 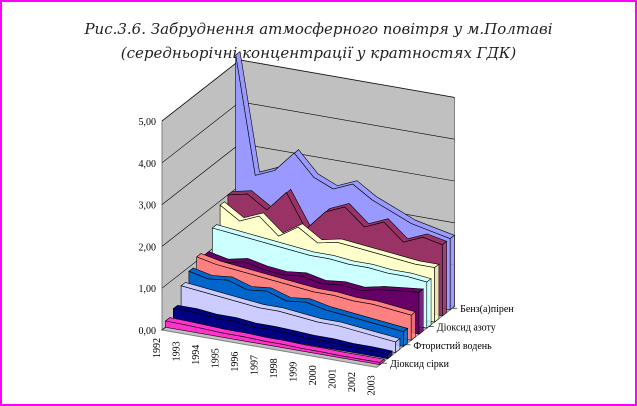 What do you see at coordinates (148, 289) in the screenshot?
I see `y-tick-label: 1,00` at bounding box center [148, 289].